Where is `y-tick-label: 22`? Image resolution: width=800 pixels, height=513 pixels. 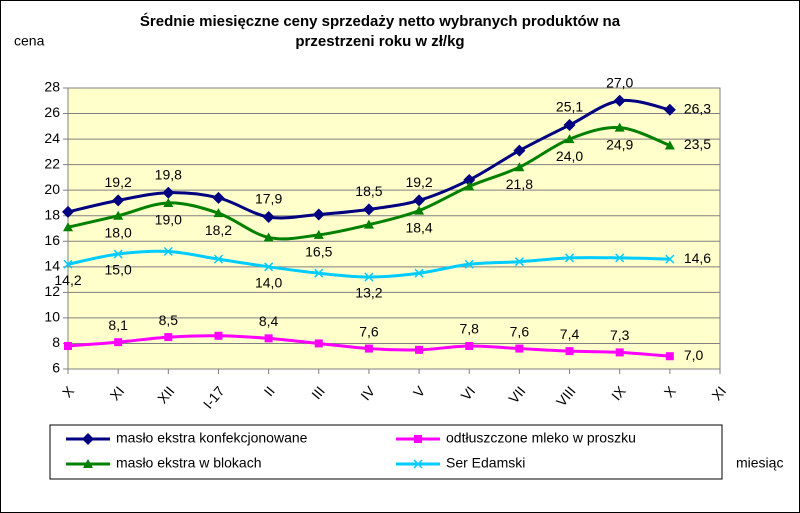
y-tick-label: 22 is located at coordinates (52, 163).